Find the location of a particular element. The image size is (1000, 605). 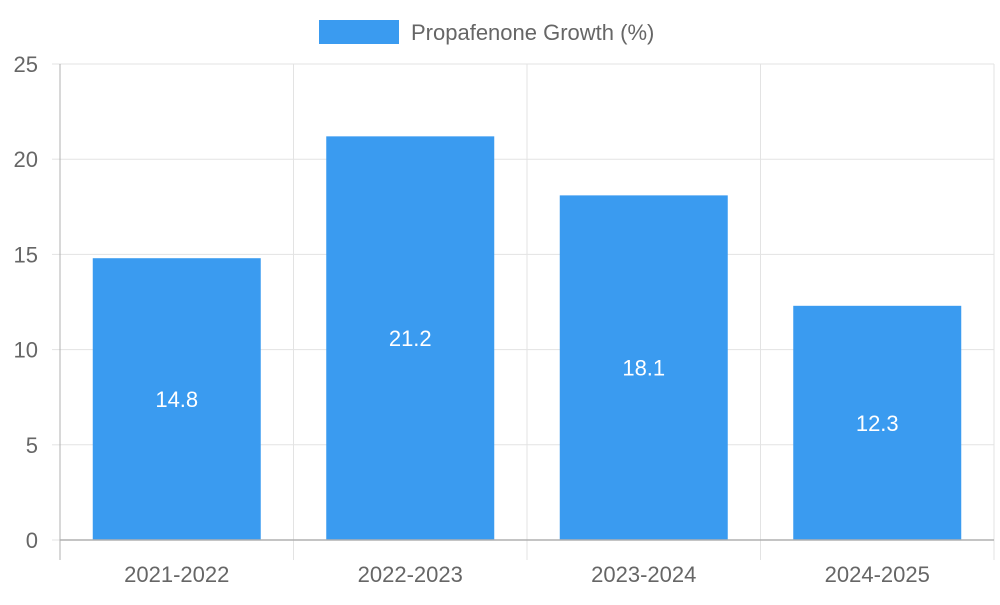

legend-swatch is located at coordinates (359, 32).